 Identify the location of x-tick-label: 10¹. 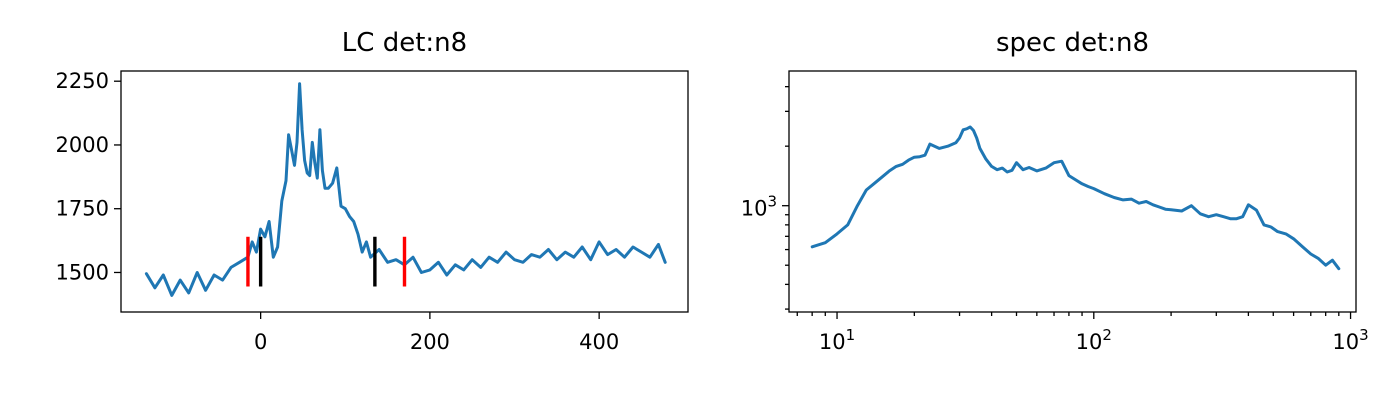
(837, 340).